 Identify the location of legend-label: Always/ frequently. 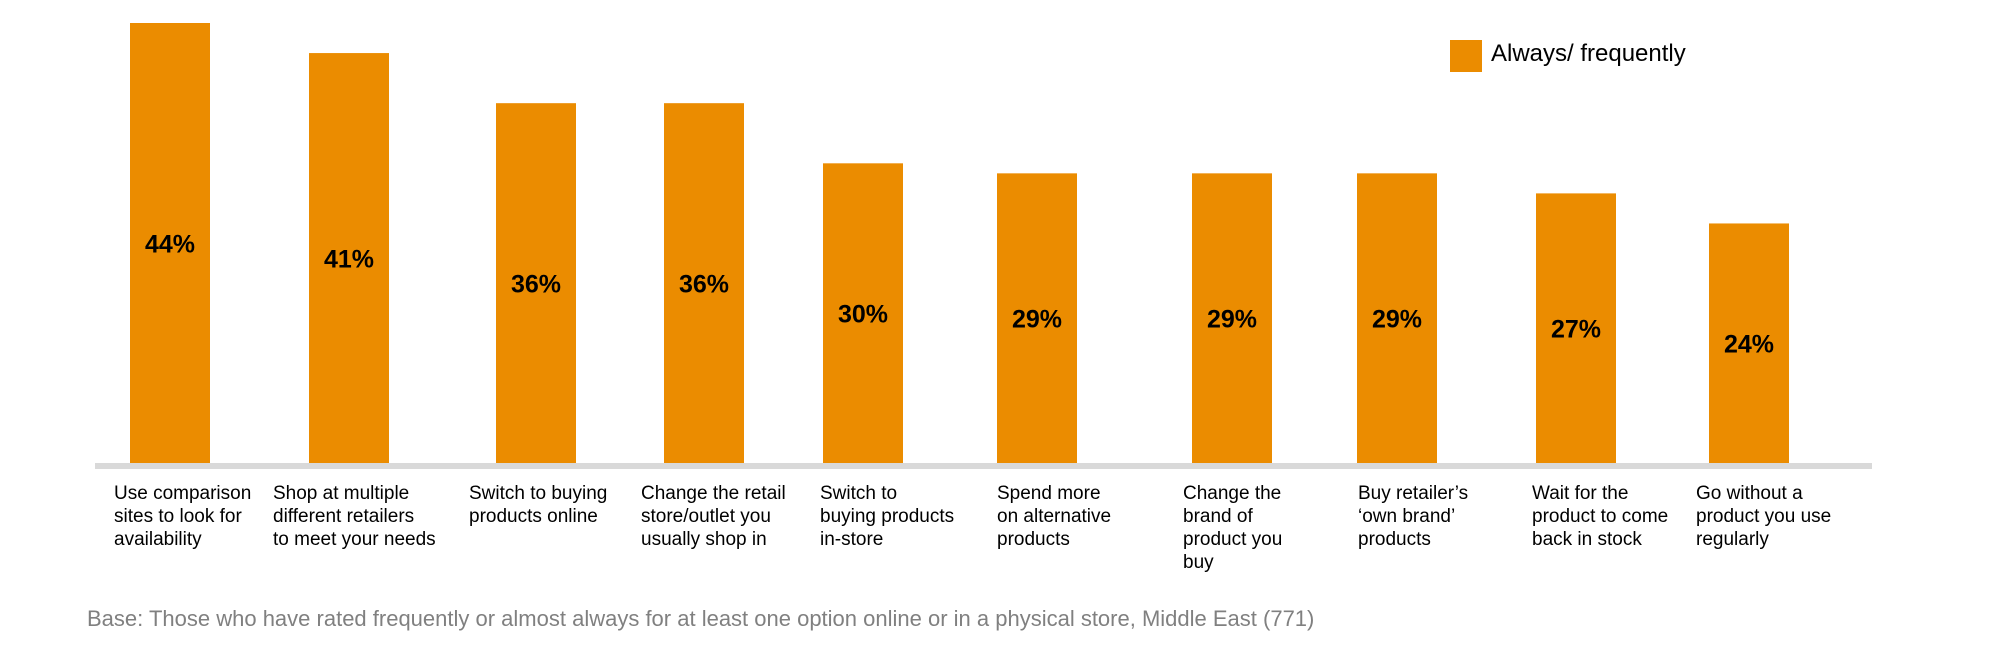
(1588, 53).